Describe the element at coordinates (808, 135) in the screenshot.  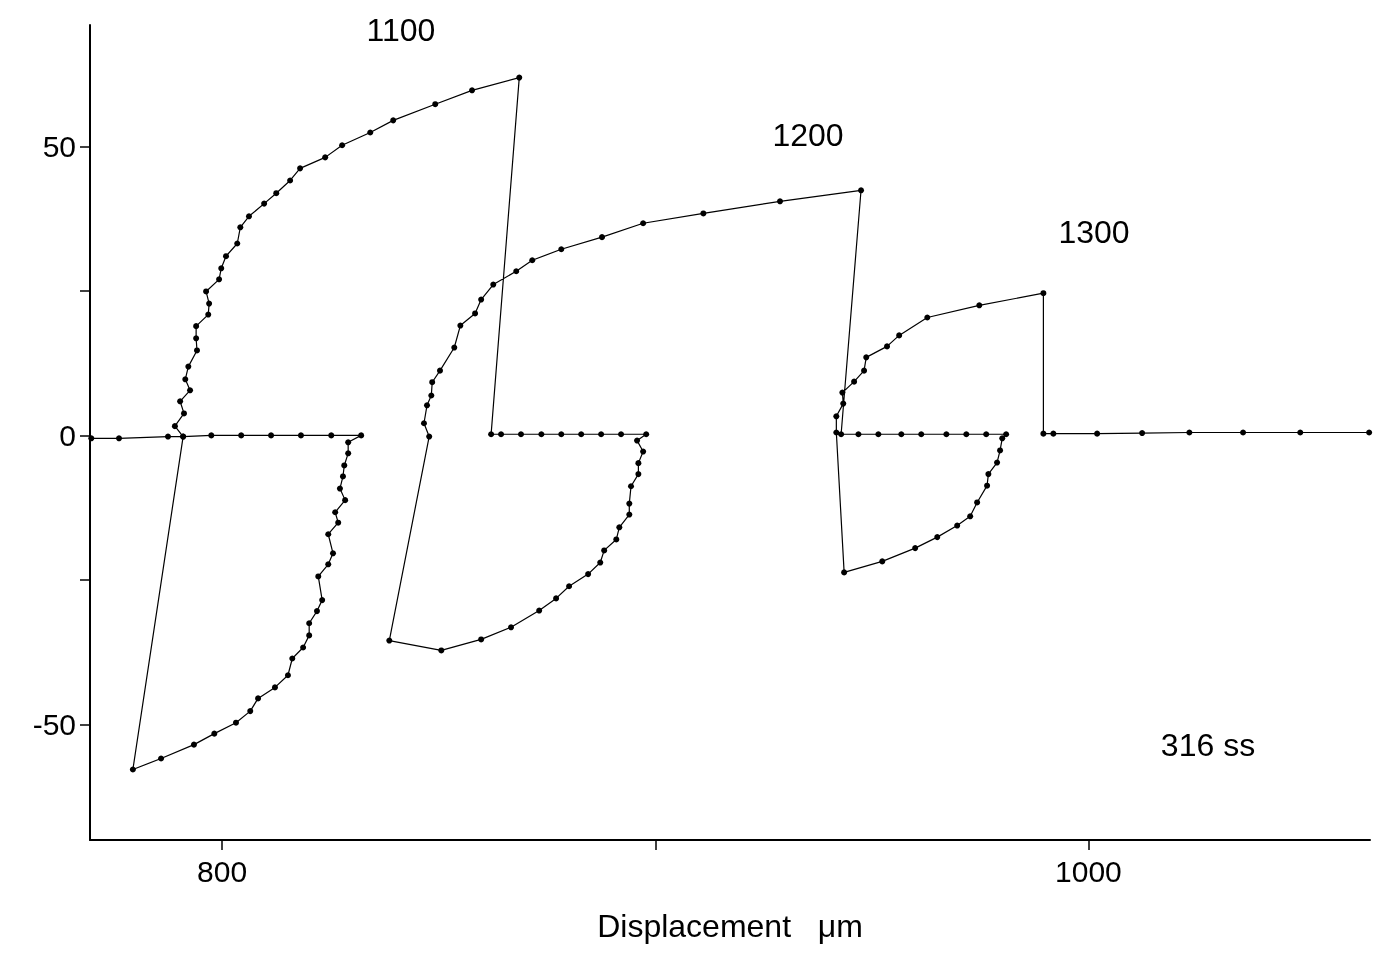
I see `annotation: 1200` at that location.